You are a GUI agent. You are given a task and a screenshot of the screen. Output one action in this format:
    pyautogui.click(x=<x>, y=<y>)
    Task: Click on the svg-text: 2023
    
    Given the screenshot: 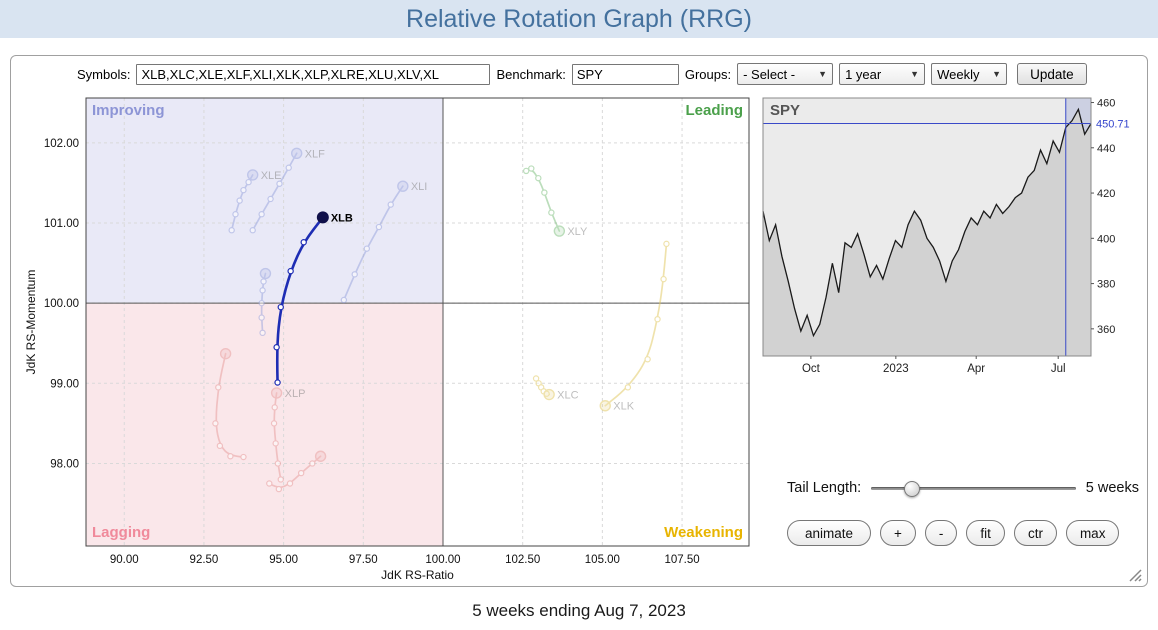 What is the action you would take?
    pyautogui.click(x=896, y=369)
    